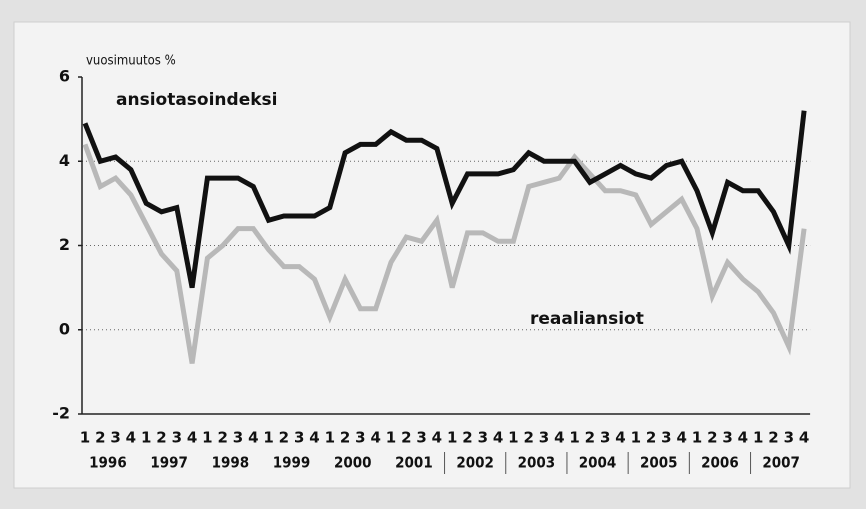  I want to click on y-tick-label: 6, so click(64, 76).